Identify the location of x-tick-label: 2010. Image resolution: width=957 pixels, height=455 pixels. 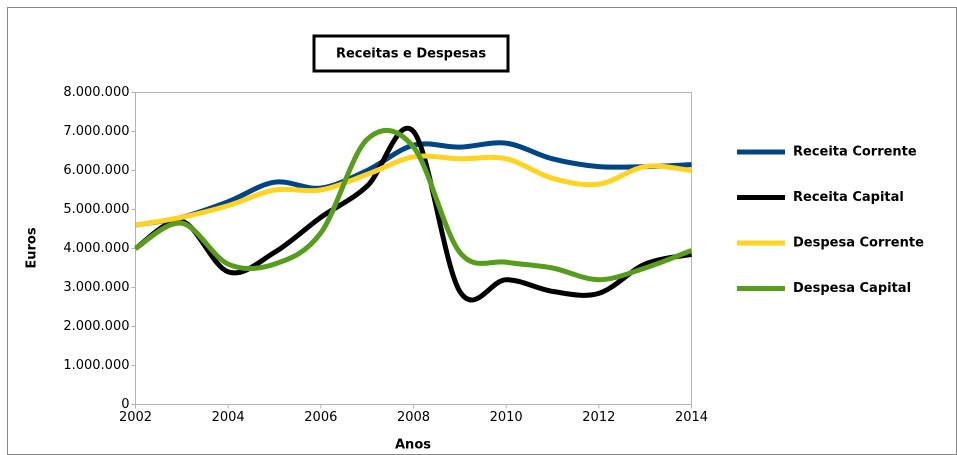
(506, 417).